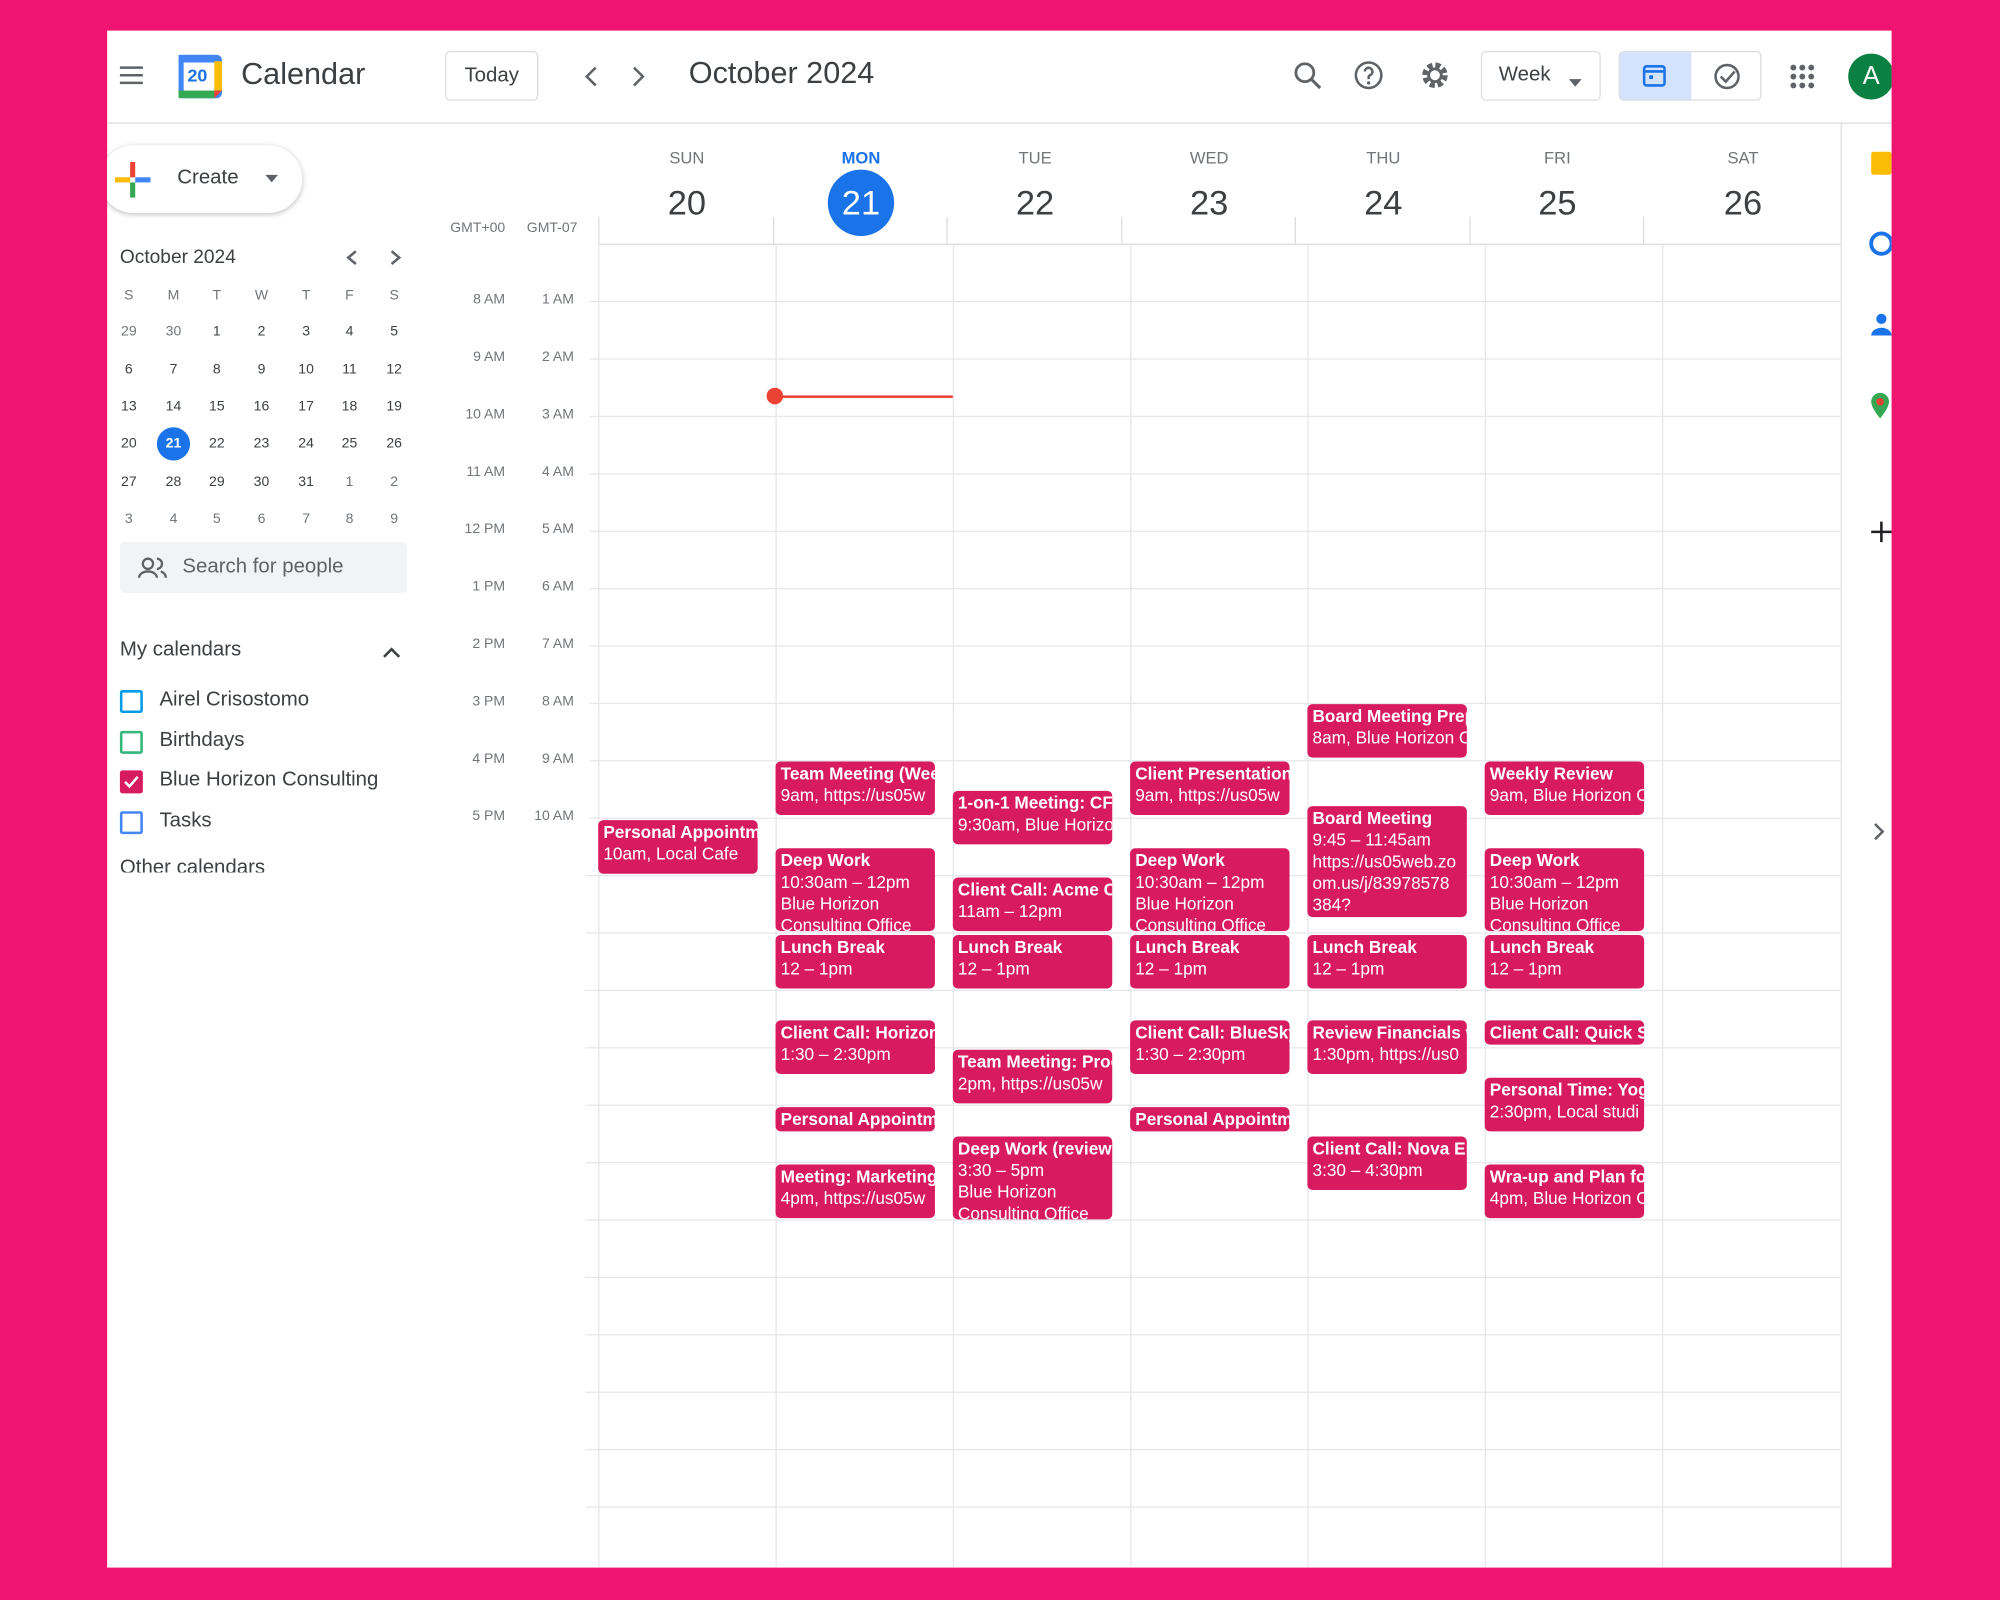 The image size is (2000, 1600). Describe the element at coordinates (173, 444) in the screenshot. I see `mini-day-selected: 21` at that location.